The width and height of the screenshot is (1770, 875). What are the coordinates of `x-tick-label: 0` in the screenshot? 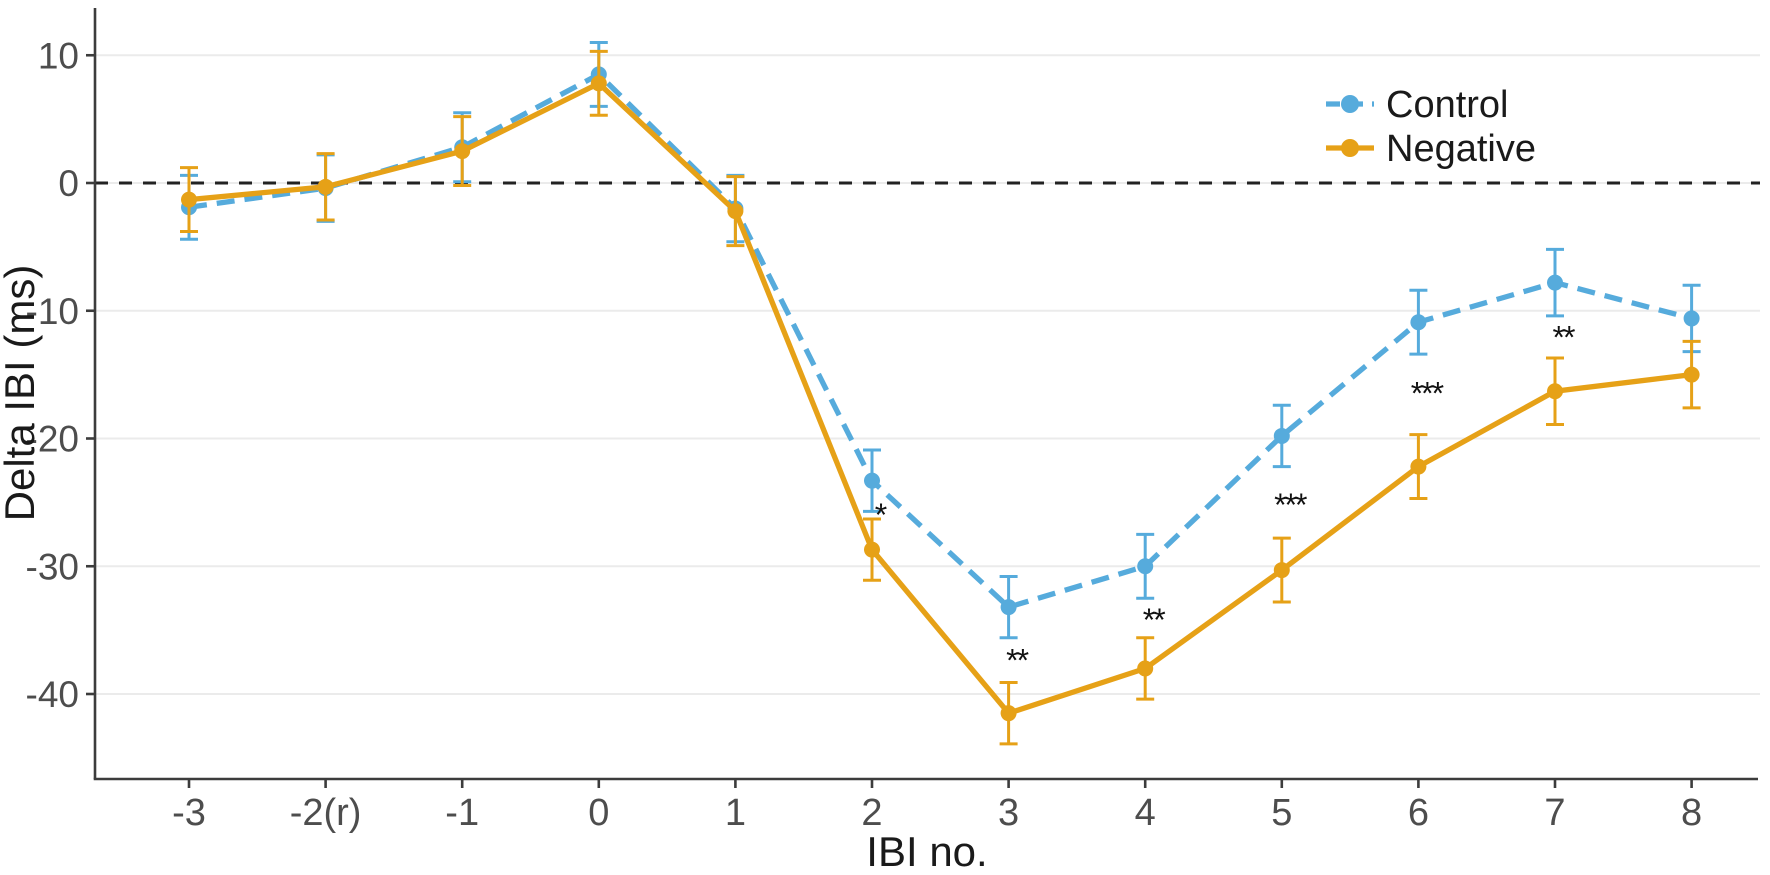 It's located at (598, 813).